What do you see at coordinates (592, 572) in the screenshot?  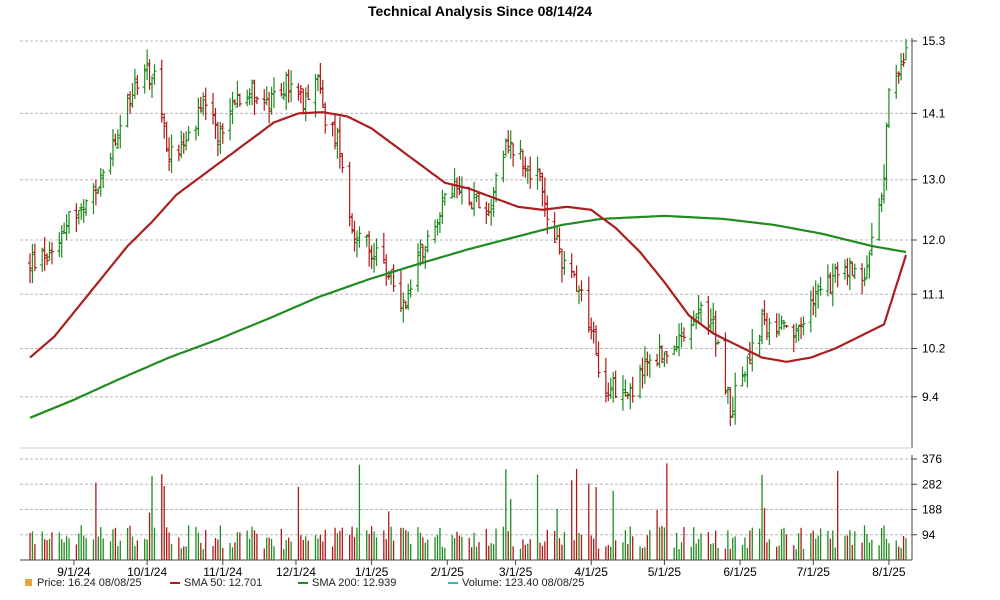 I see `x-tick-label: 4/1/25` at bounding box center [592, 572].